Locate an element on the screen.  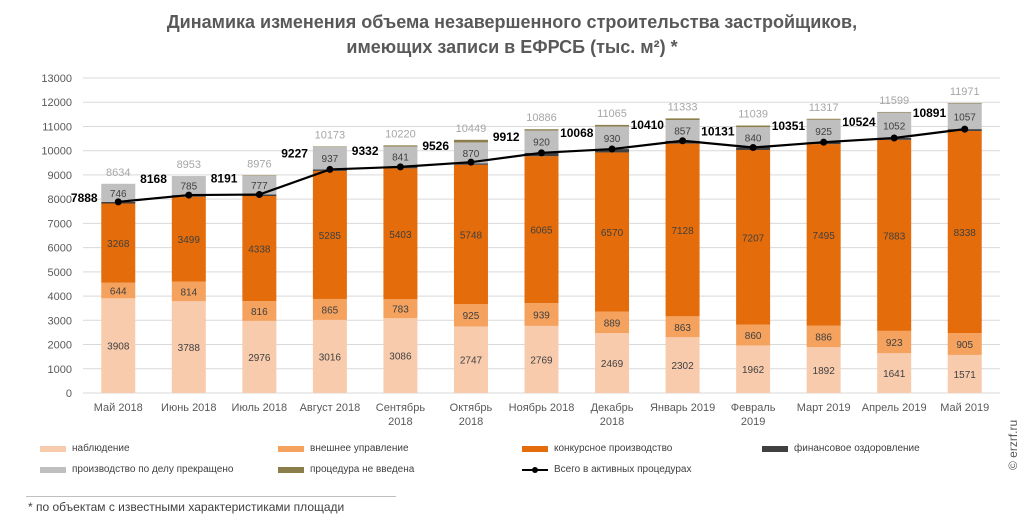
y-tick-label: 2000 is located at coordinates (60, 346).